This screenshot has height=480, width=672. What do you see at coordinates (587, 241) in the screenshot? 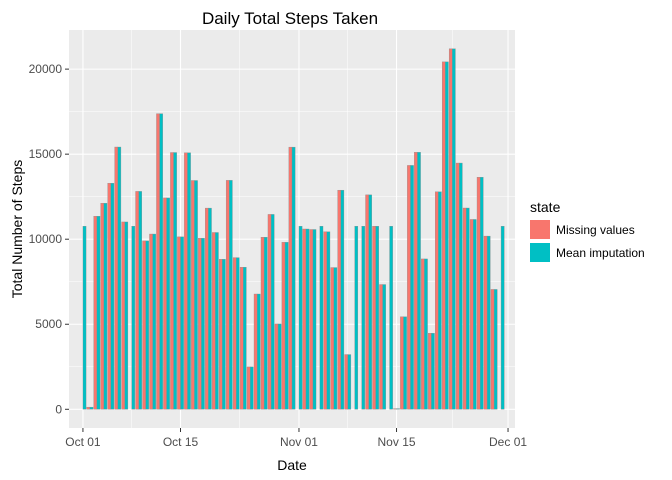
I see `legend-items: Missing values Mean imputation` at bounding box center [587, 241].